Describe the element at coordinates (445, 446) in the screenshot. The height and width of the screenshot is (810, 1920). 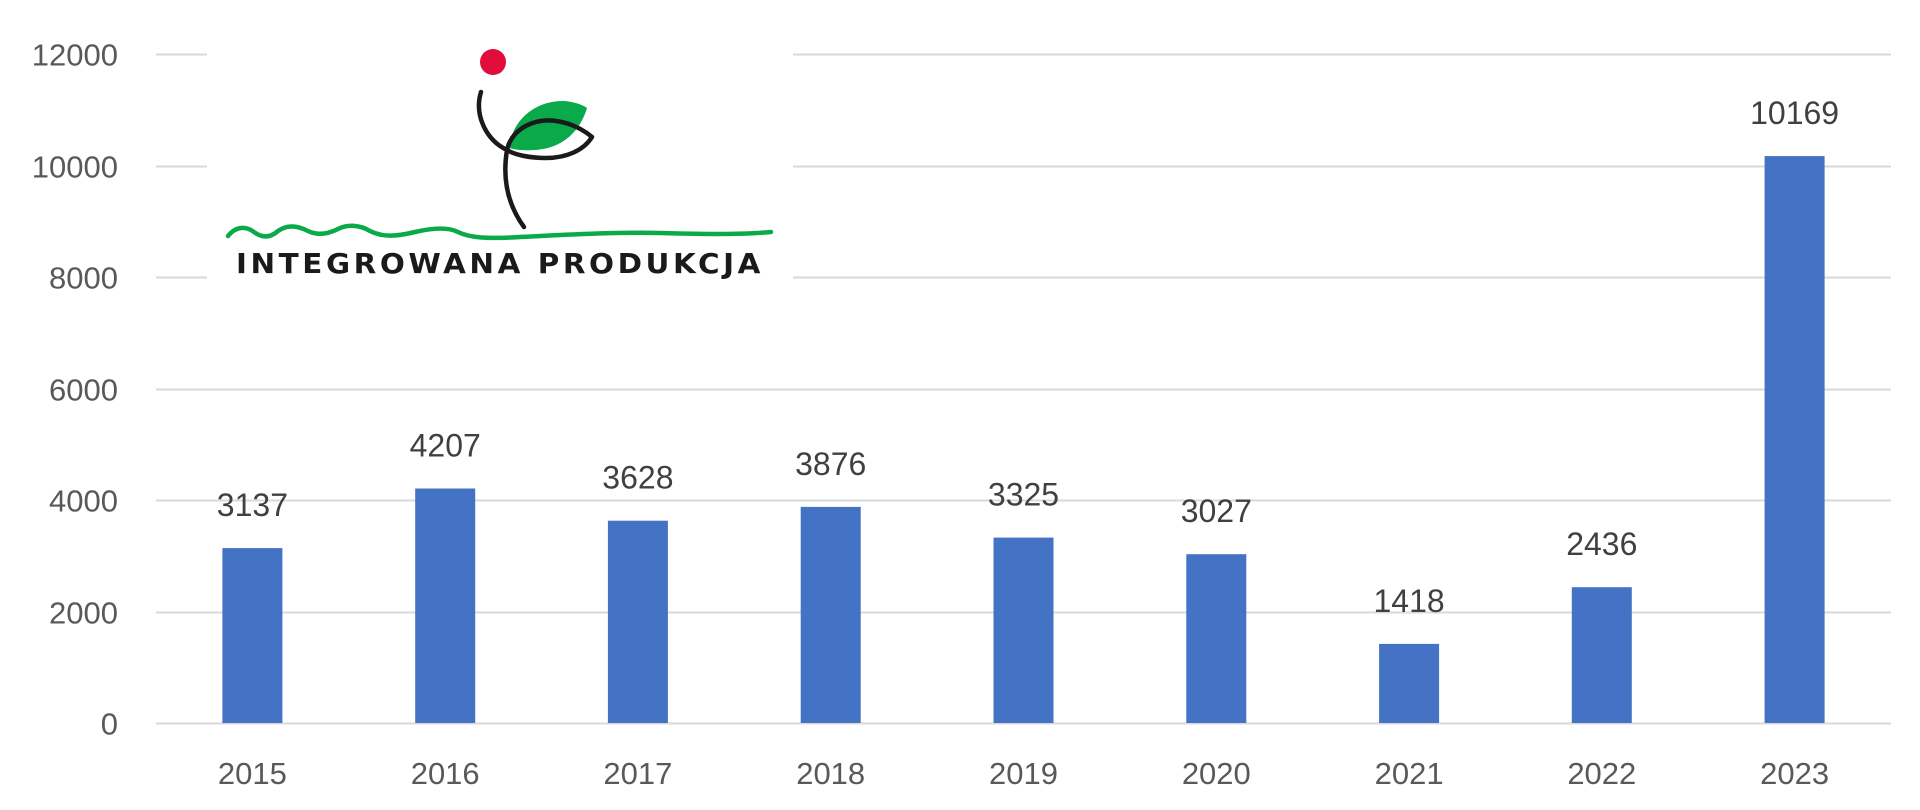
I see `data-label: 4207` at that location.